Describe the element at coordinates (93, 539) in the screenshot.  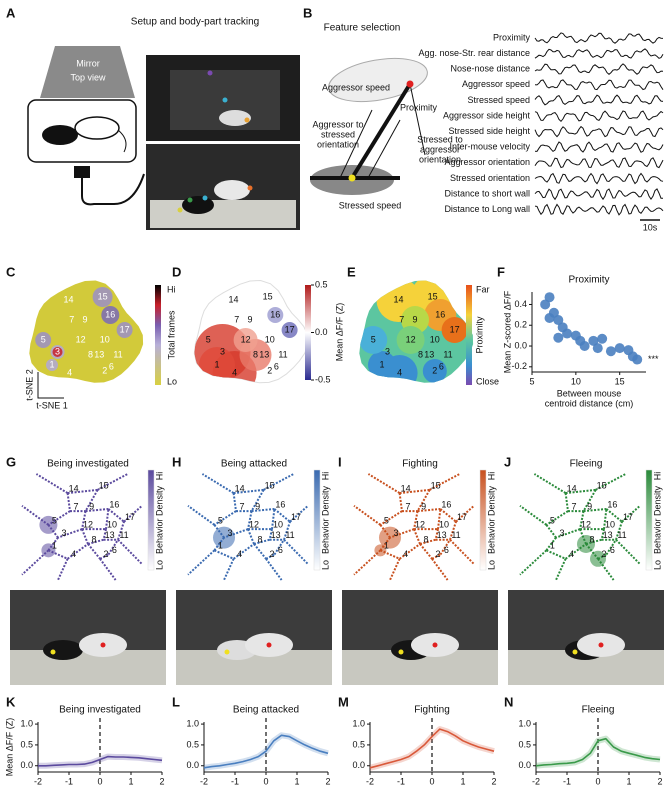
I see `cluster-label: 8` at that location.